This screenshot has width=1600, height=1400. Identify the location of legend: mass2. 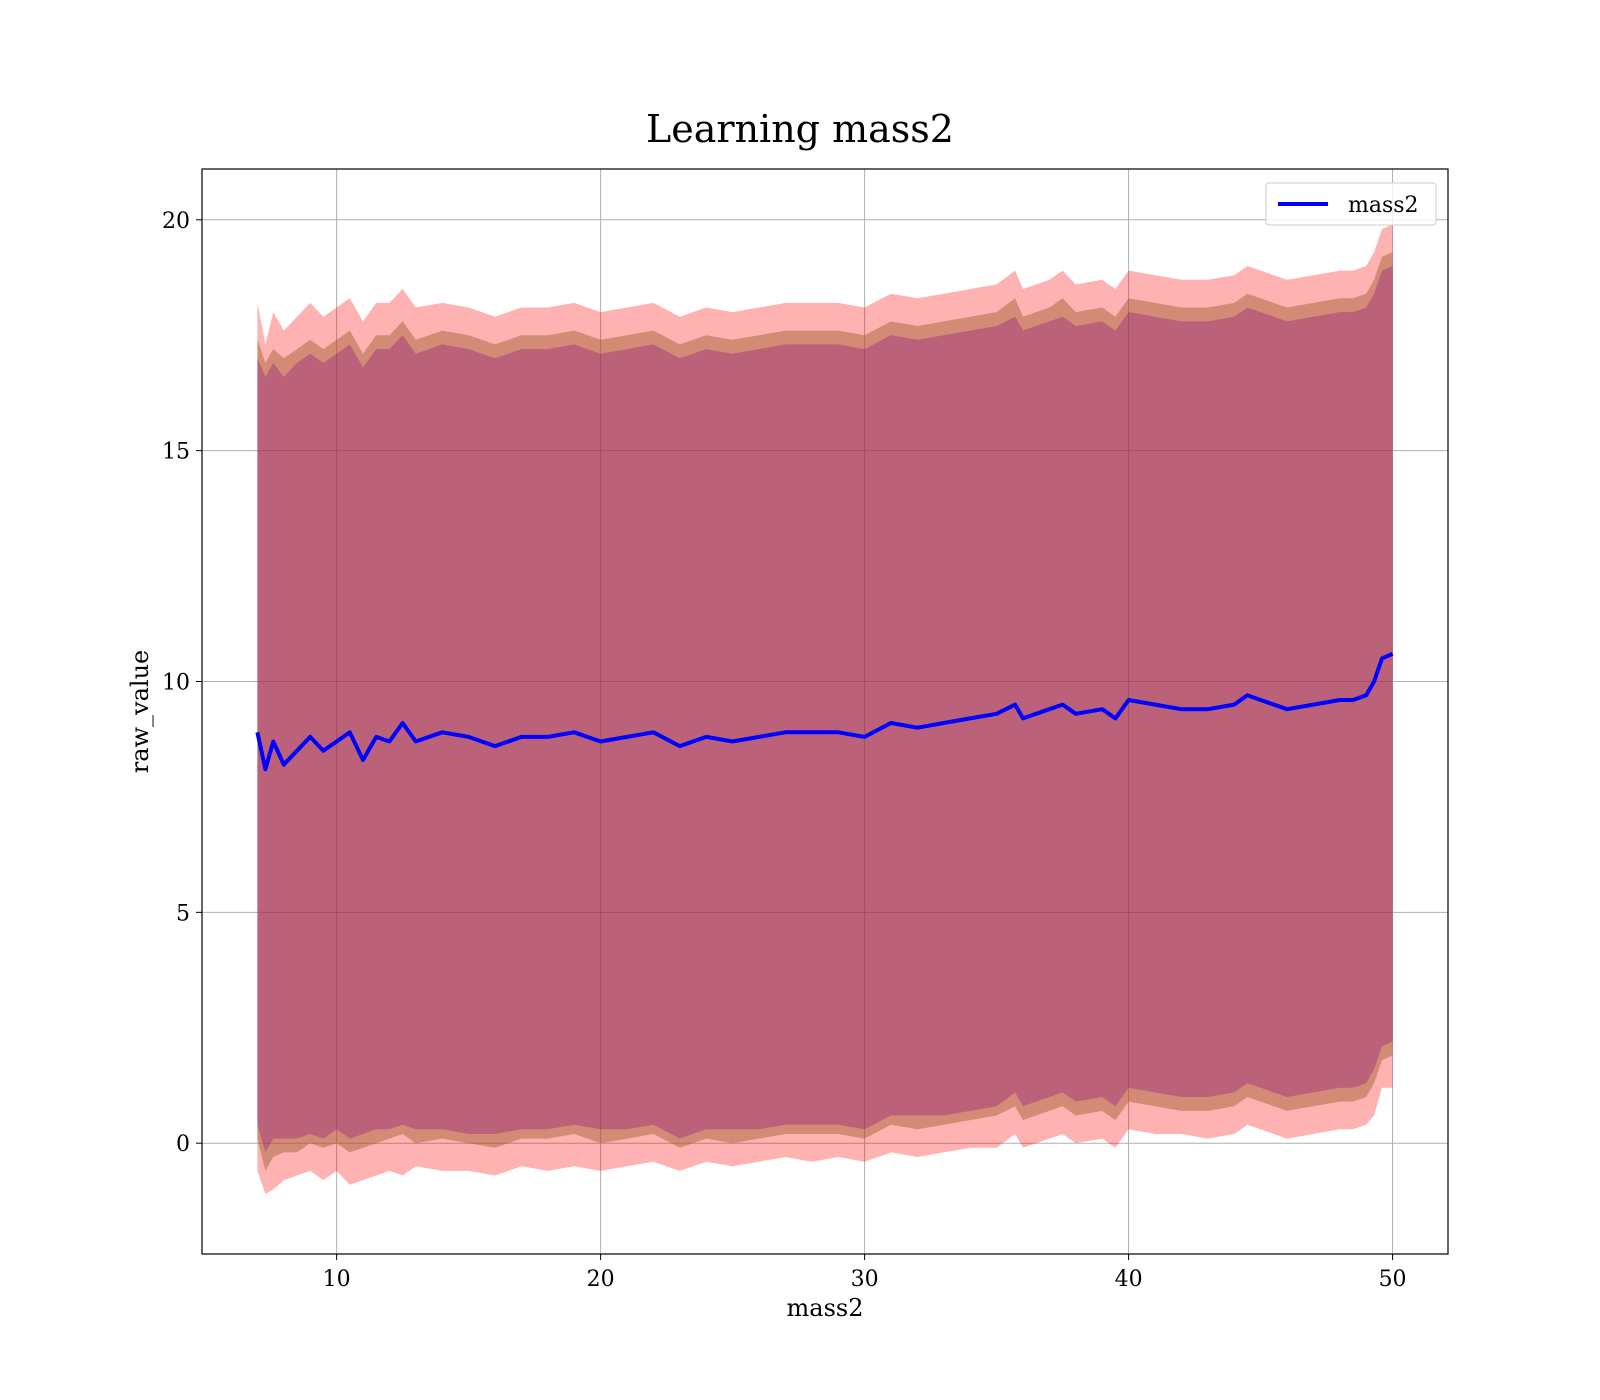
(1351, 204).